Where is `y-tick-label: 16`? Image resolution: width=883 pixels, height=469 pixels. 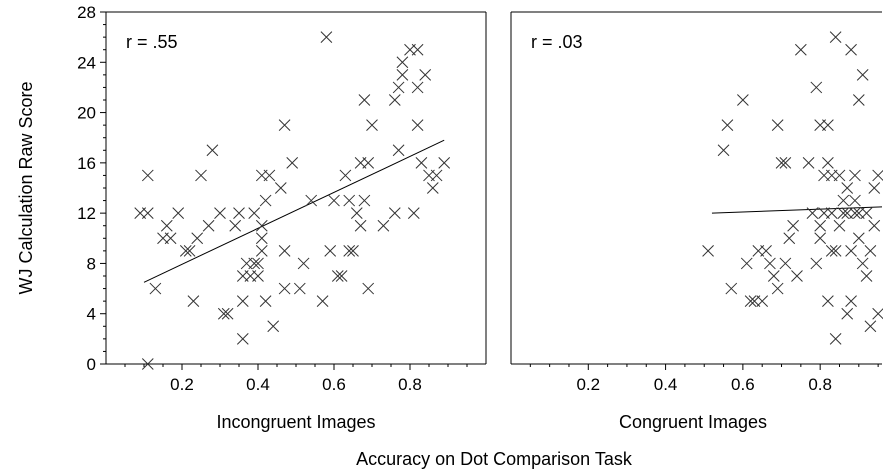
y-tick-label: 16 is located at coordinates (86, 163).